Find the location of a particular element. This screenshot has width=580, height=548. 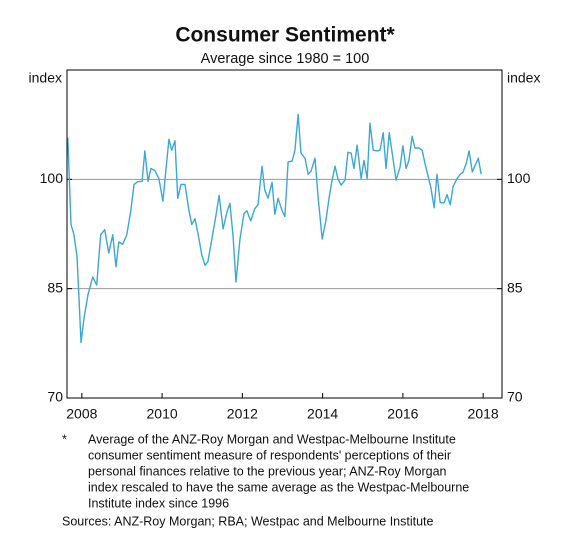

y-tick-label: 85 is located at coordinates (55, 287).